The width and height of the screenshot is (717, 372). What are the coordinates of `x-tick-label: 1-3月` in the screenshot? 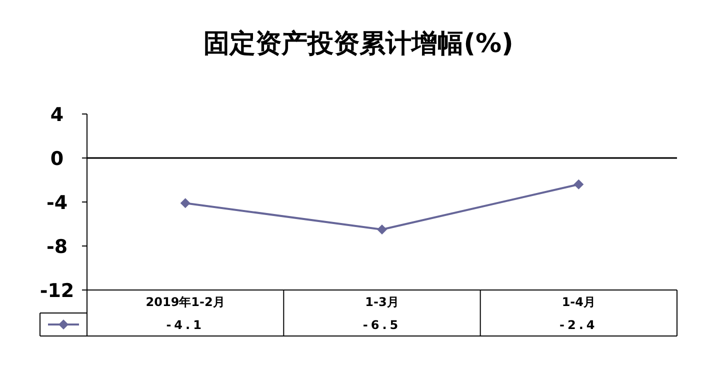 It's located at (382, 302).